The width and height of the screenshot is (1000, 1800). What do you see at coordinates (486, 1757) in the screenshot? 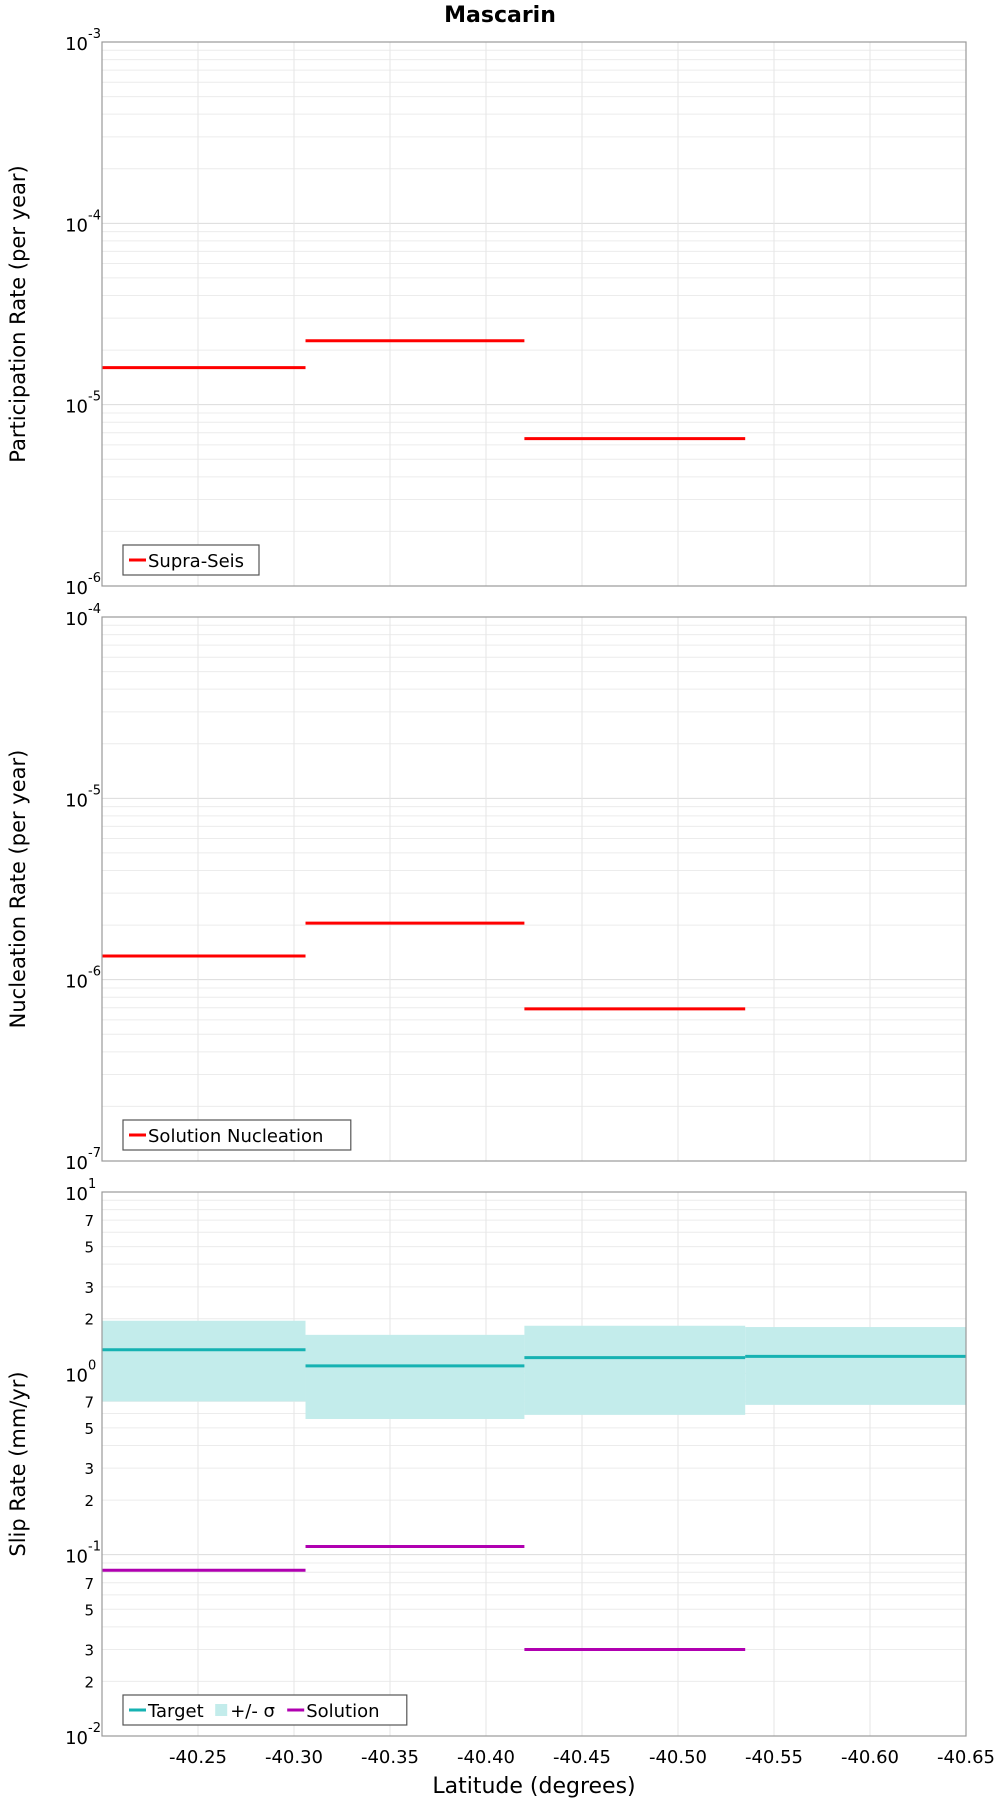
I see `x-tick-label: -40.40` at bounding box center [486, 1757].